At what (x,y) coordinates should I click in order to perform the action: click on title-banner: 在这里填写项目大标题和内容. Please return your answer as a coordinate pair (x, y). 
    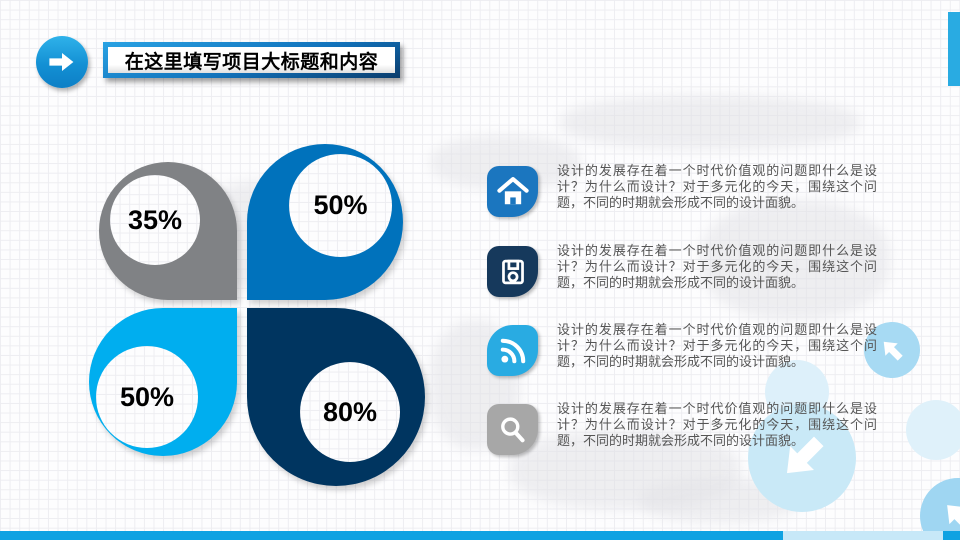
    Looking at the image, I should click on (251, 60).